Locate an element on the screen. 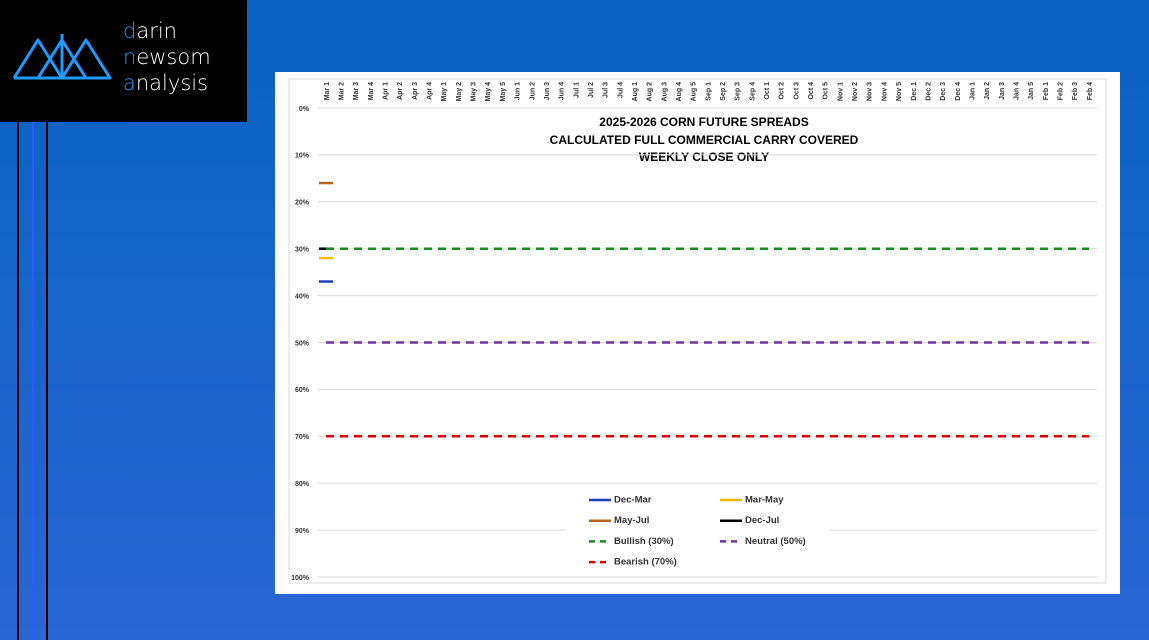  x-tick-label: Sep 3 is located at coordinates (738, 91).